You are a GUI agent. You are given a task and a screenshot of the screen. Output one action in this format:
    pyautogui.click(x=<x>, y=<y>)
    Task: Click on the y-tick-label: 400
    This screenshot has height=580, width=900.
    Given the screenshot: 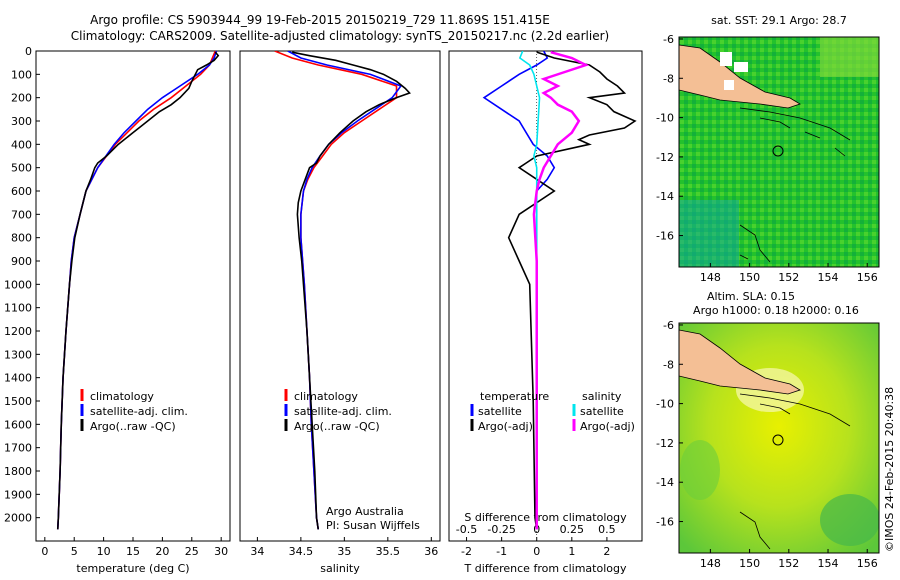 What is the action you would take?
    pyautogui.click(x=21, y=144)
    